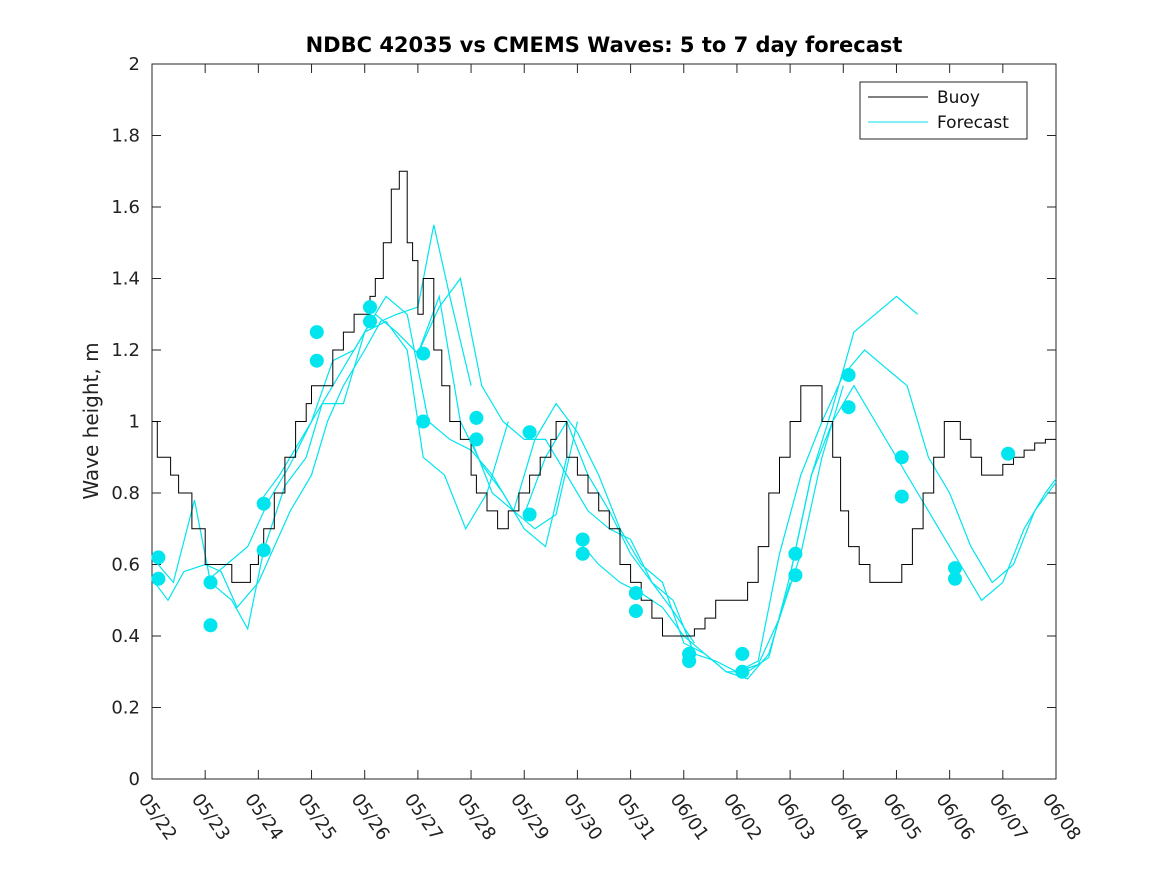 The height and width of the screenshot is (875, 1167). I want to click on y-tick-label: 1.6, so click(125, 207).